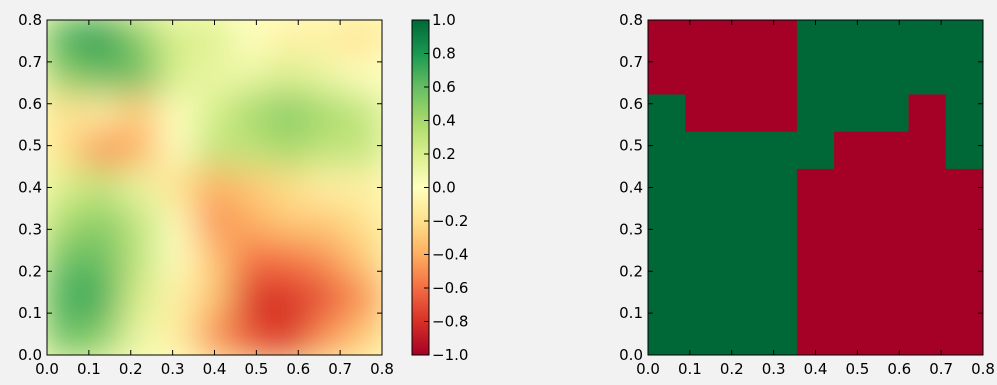 The width and height of the screenshot is (997, 385). I want to click on colorbar-tick-label: 1.0, so click(444, 20).